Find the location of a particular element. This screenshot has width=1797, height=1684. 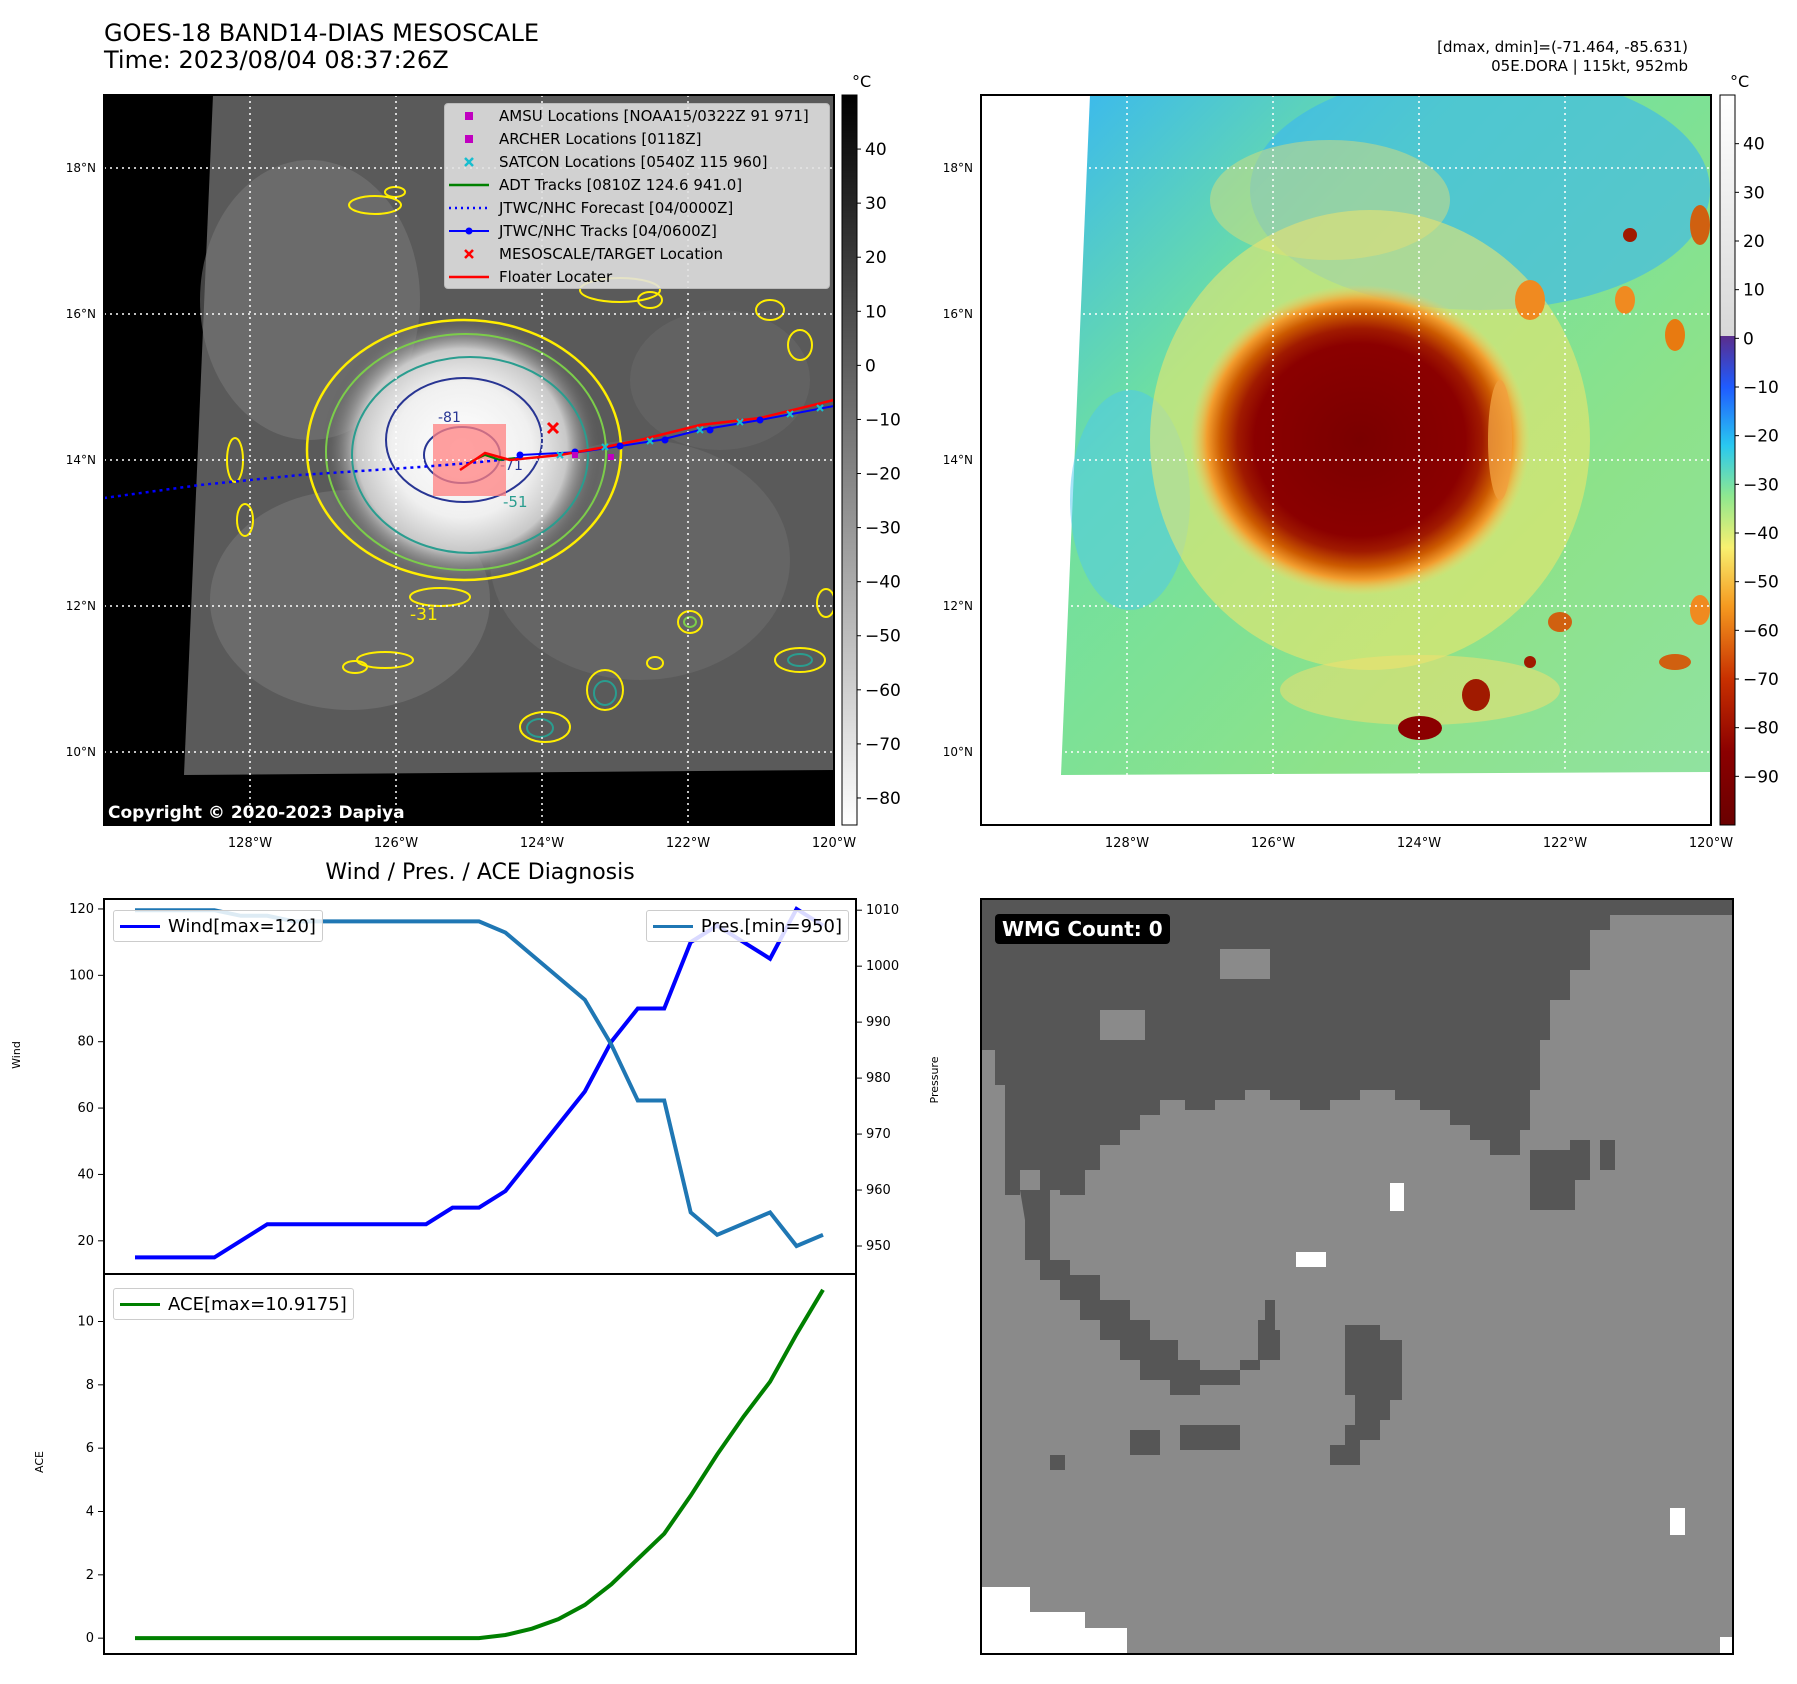

legend-label: JTWC/NHC Forecast [04/0000Z] is located at coordinates (616, 207).